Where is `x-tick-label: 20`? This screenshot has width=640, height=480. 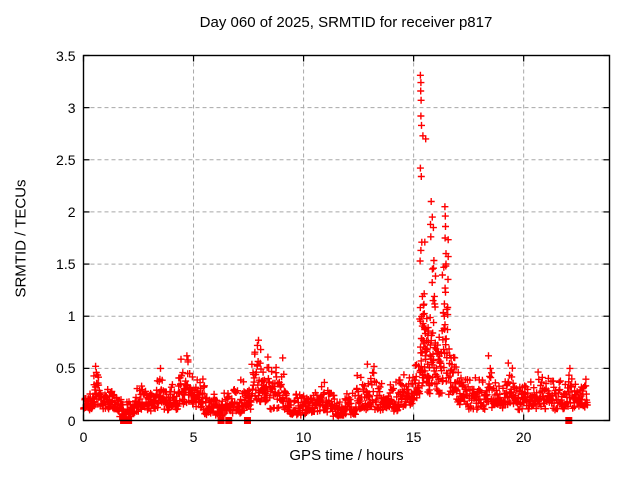 x-tick-label: 20 is located at coordinates (523, 436).